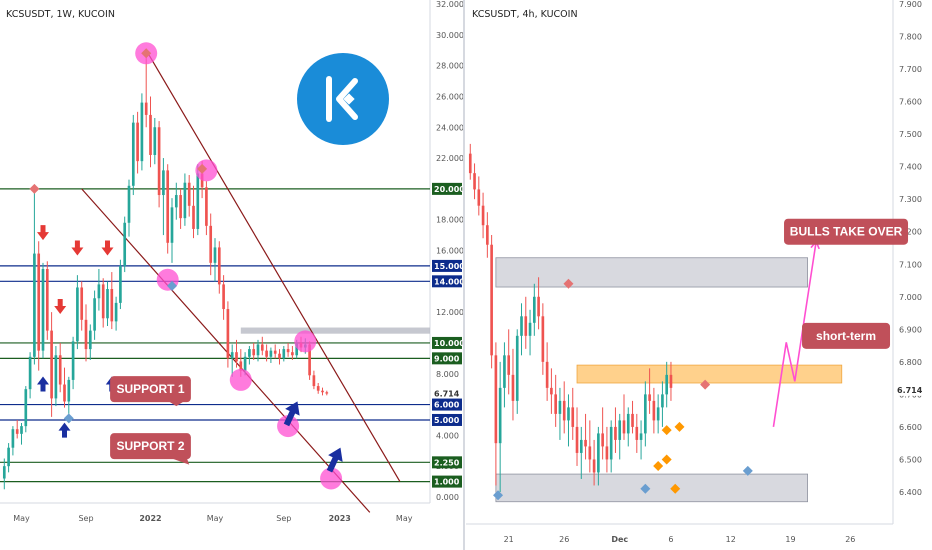  What do you see at coordinates (910, 362) in the screenshot?
I see `right-ytick-label: 6.800` at bounding box center [910, 362].